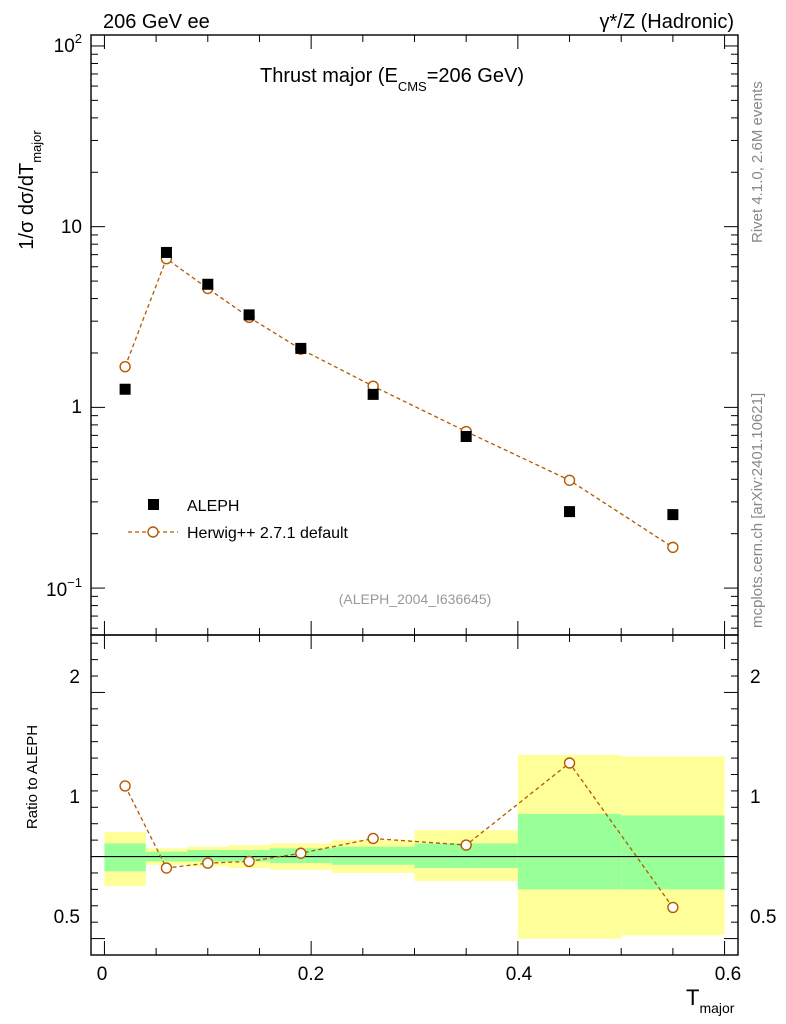 The width and height of the screenshot is (786, 1024). I want to click on x-tick-label-06: 0.6, so click(728, 974).